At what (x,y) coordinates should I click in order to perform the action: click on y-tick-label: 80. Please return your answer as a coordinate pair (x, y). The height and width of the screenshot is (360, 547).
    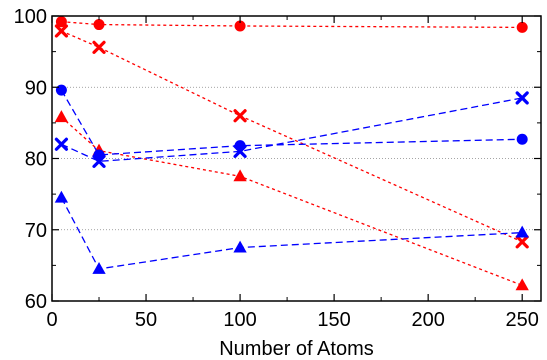
    Looking at the image, I should click on (36, 160).